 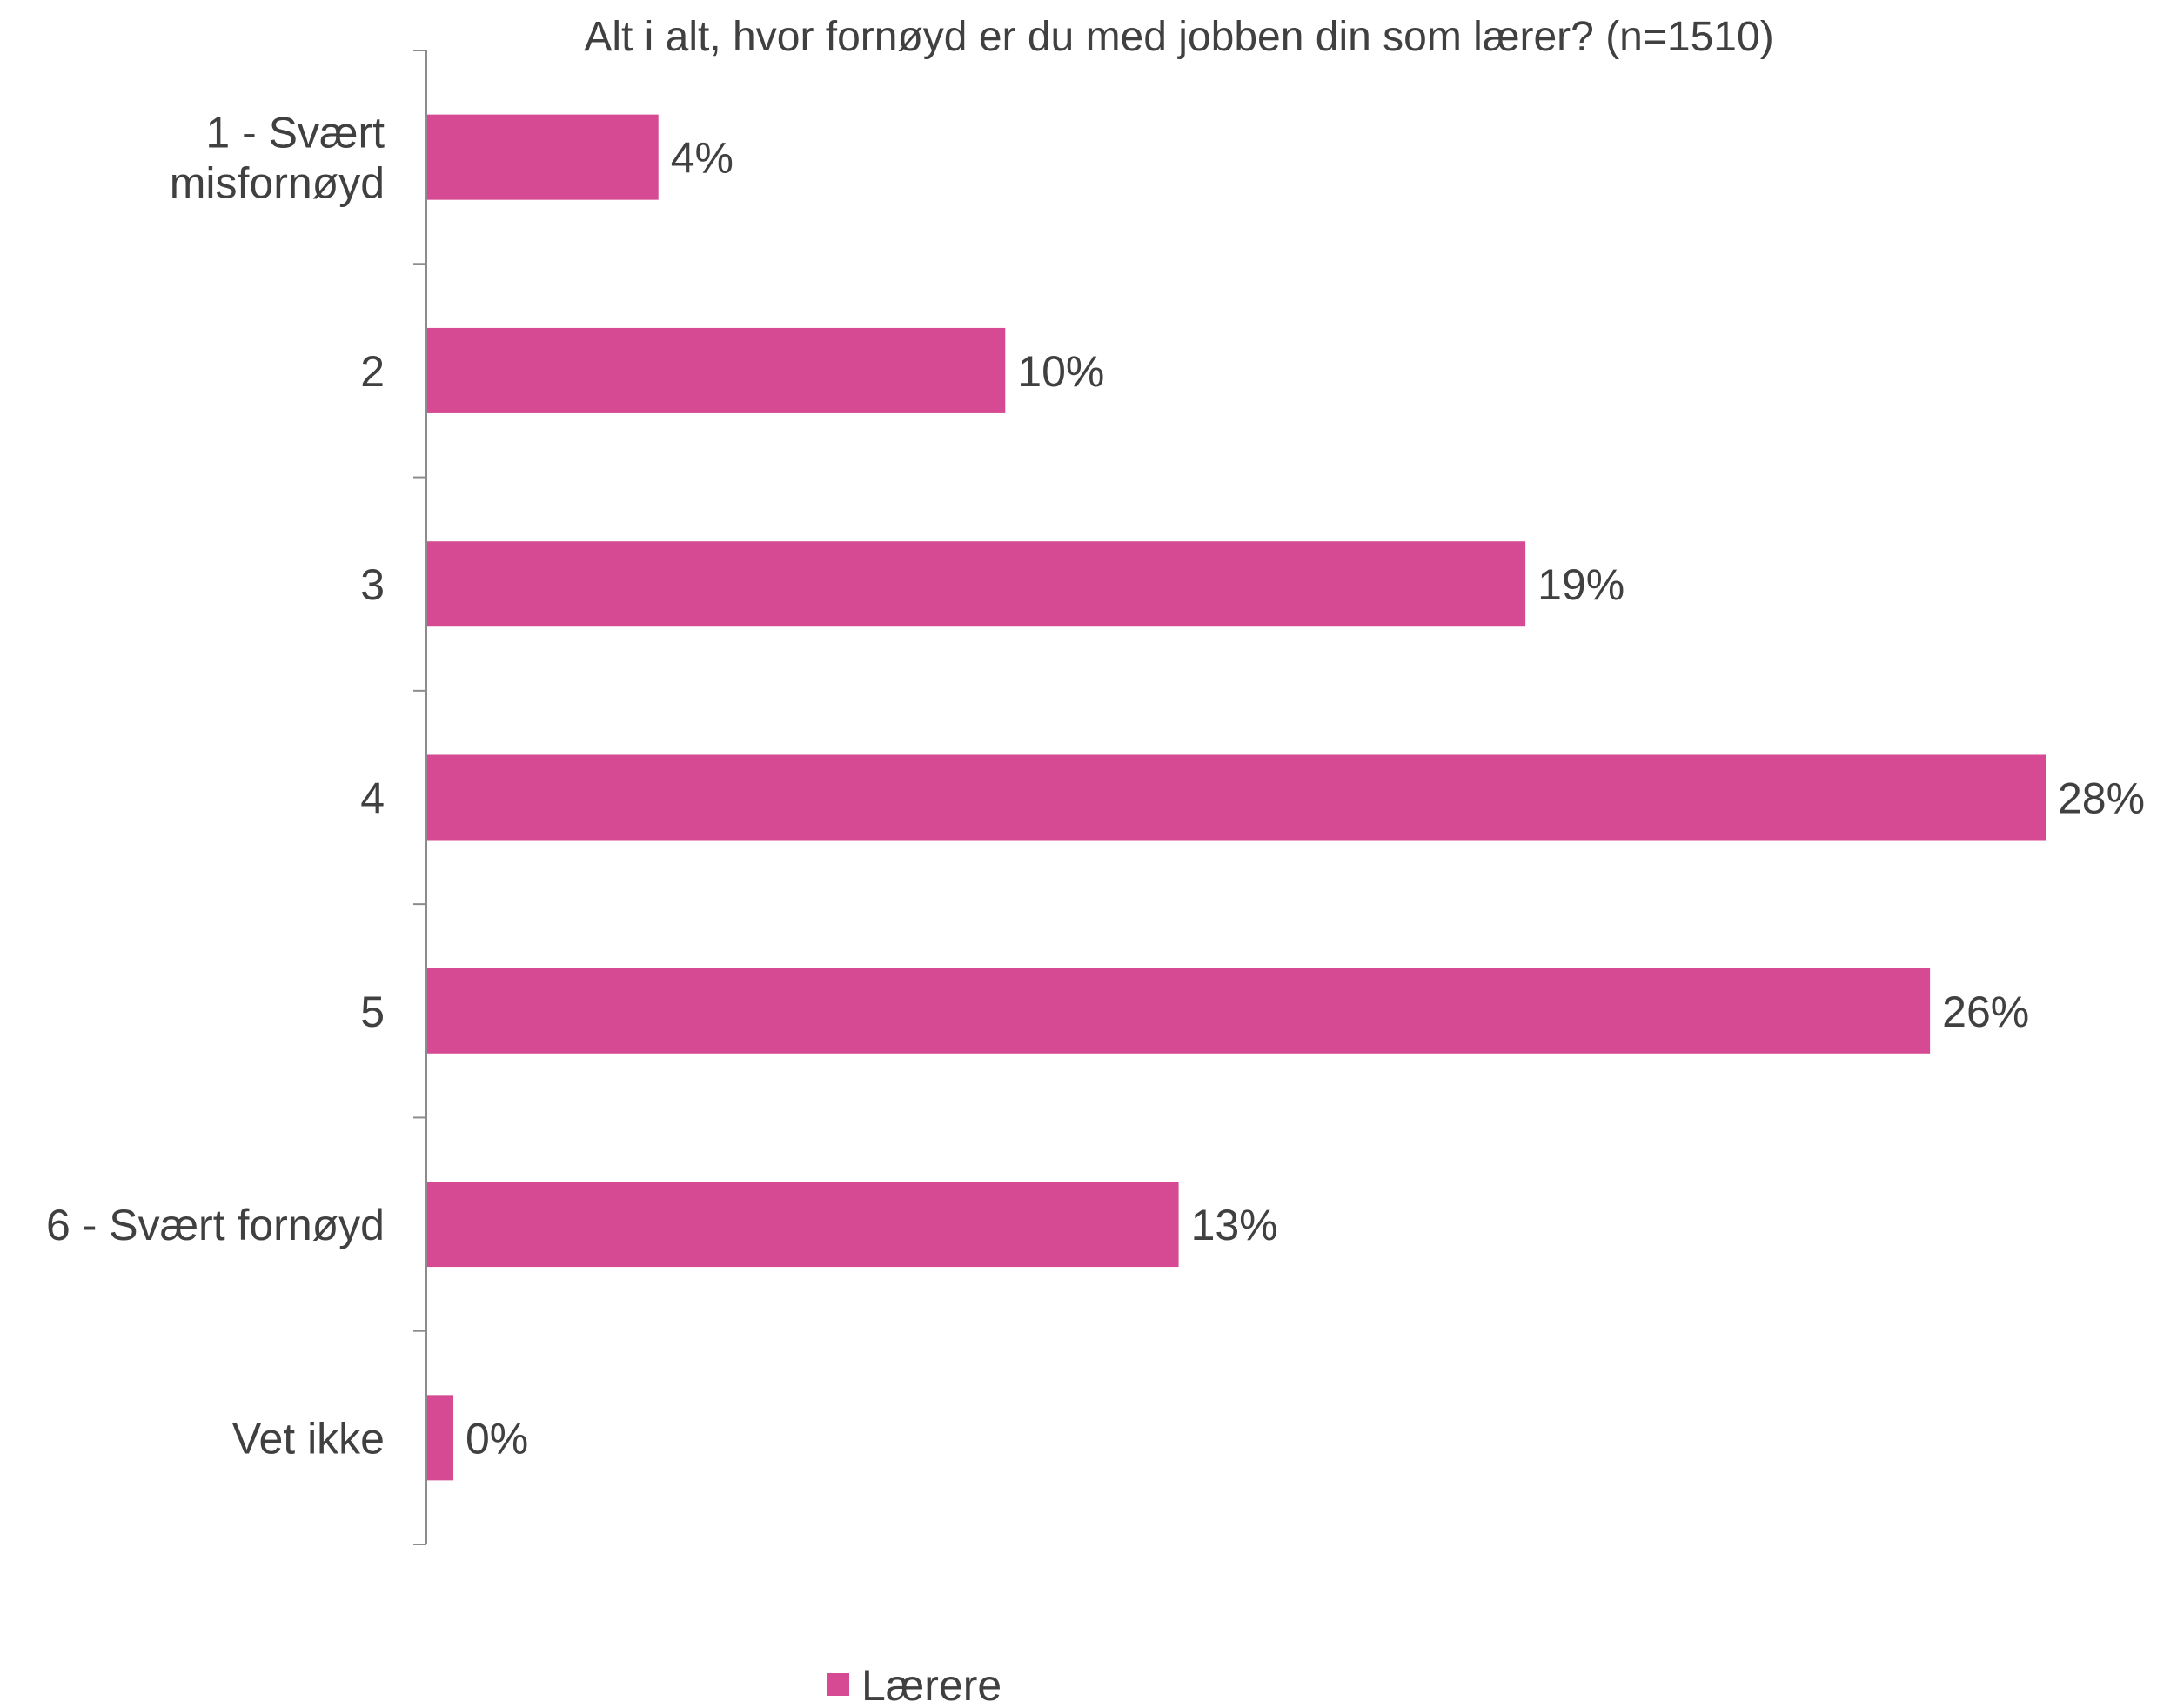 What do you see at coordinates (277, 184) in the screenshot?
I see `category-label: misfornøyd` at bounding box center [277, 184].